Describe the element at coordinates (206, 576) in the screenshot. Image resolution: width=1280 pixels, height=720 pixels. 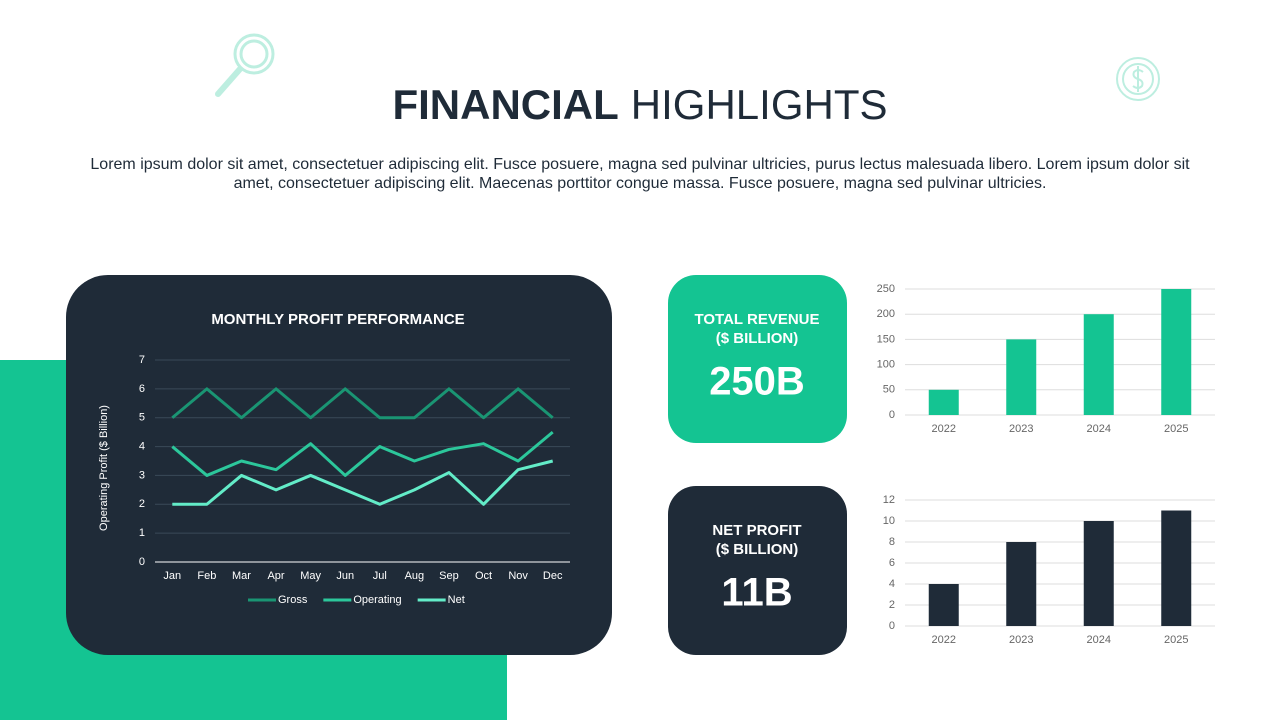
I see `x-tick-label: Feb` at that location.